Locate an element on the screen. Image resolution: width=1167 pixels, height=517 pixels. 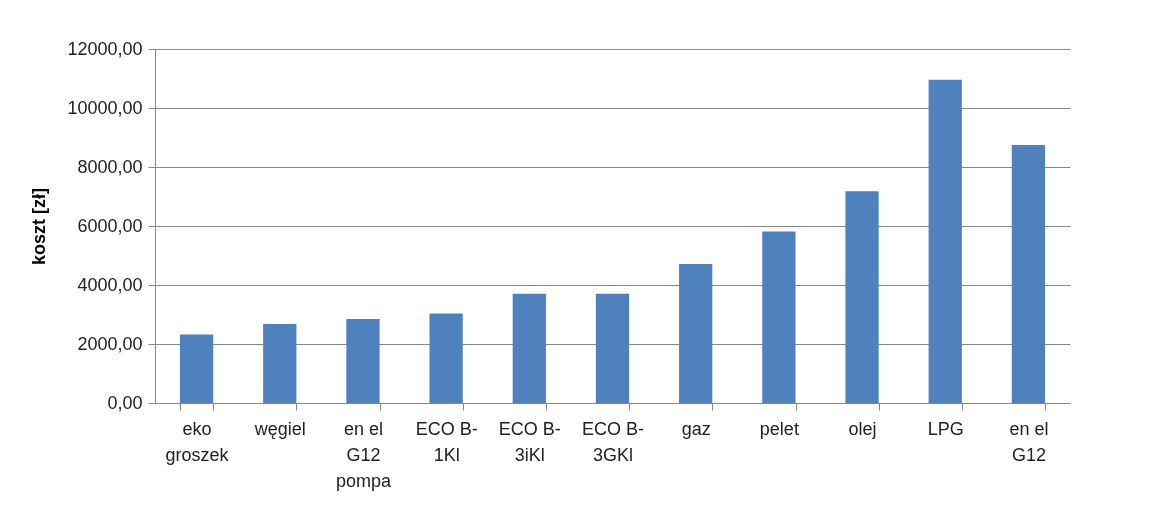
x-tick-label: węgiel is located at coordinates (279, 428).